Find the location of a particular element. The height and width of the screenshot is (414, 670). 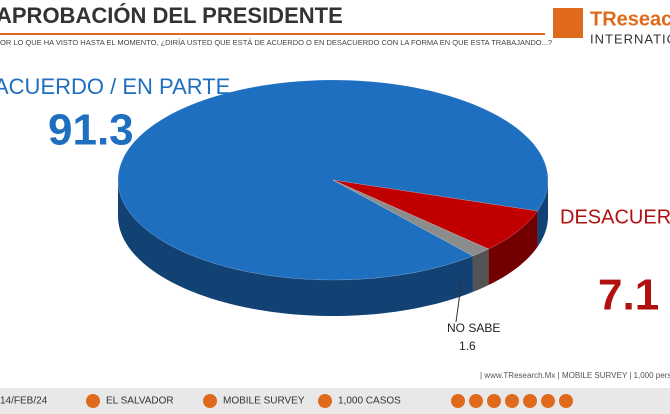

slice-label: ACUERDO / EN PARTE is located at coordinates (115, 86).